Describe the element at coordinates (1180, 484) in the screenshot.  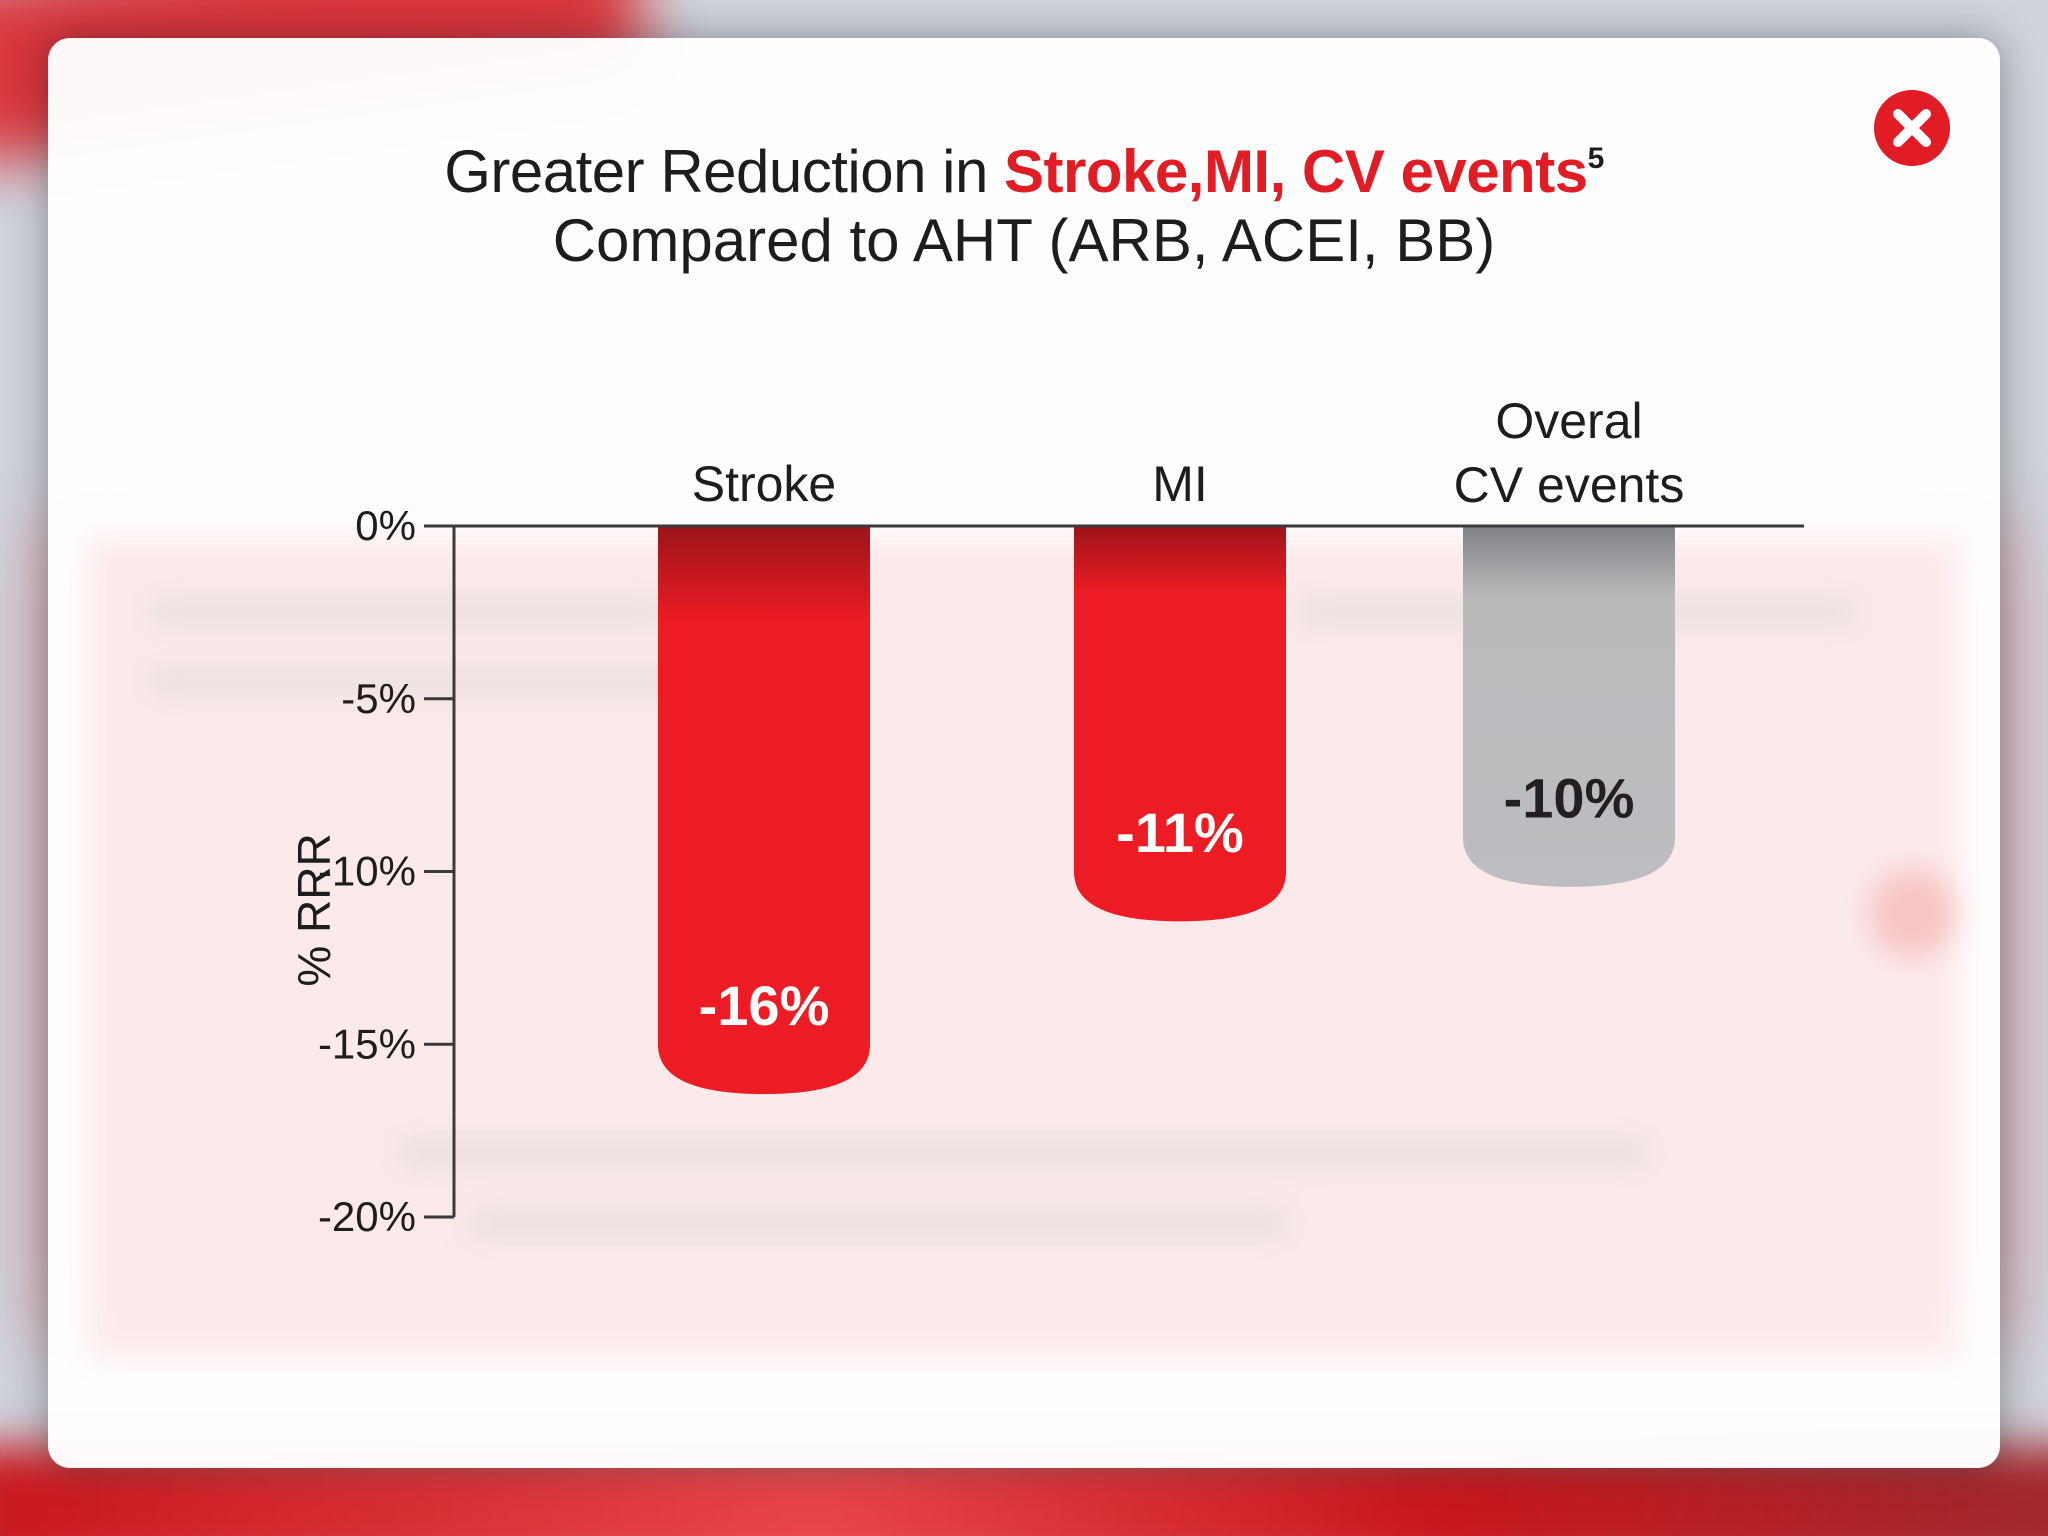
I see `category-label-2: MI` at that location.